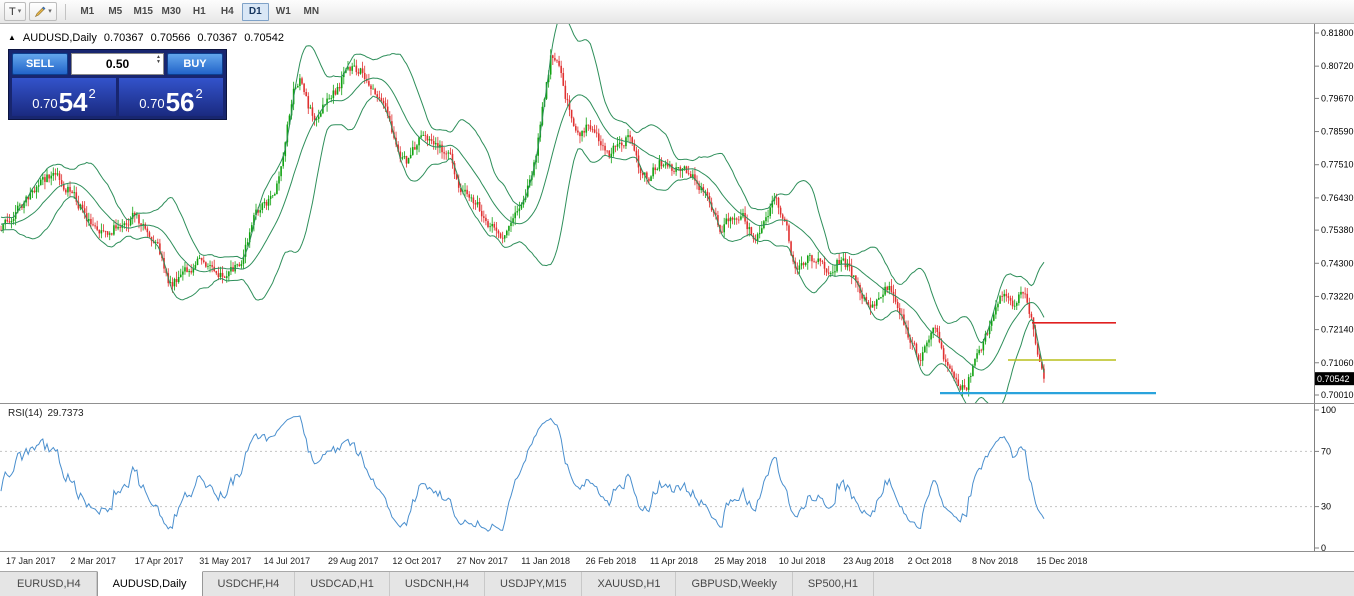  What do you see at coordinates (353, 561) in the screenshot?
I see `date-label: 29 Aug 2017` at bounding box center [353, 561].